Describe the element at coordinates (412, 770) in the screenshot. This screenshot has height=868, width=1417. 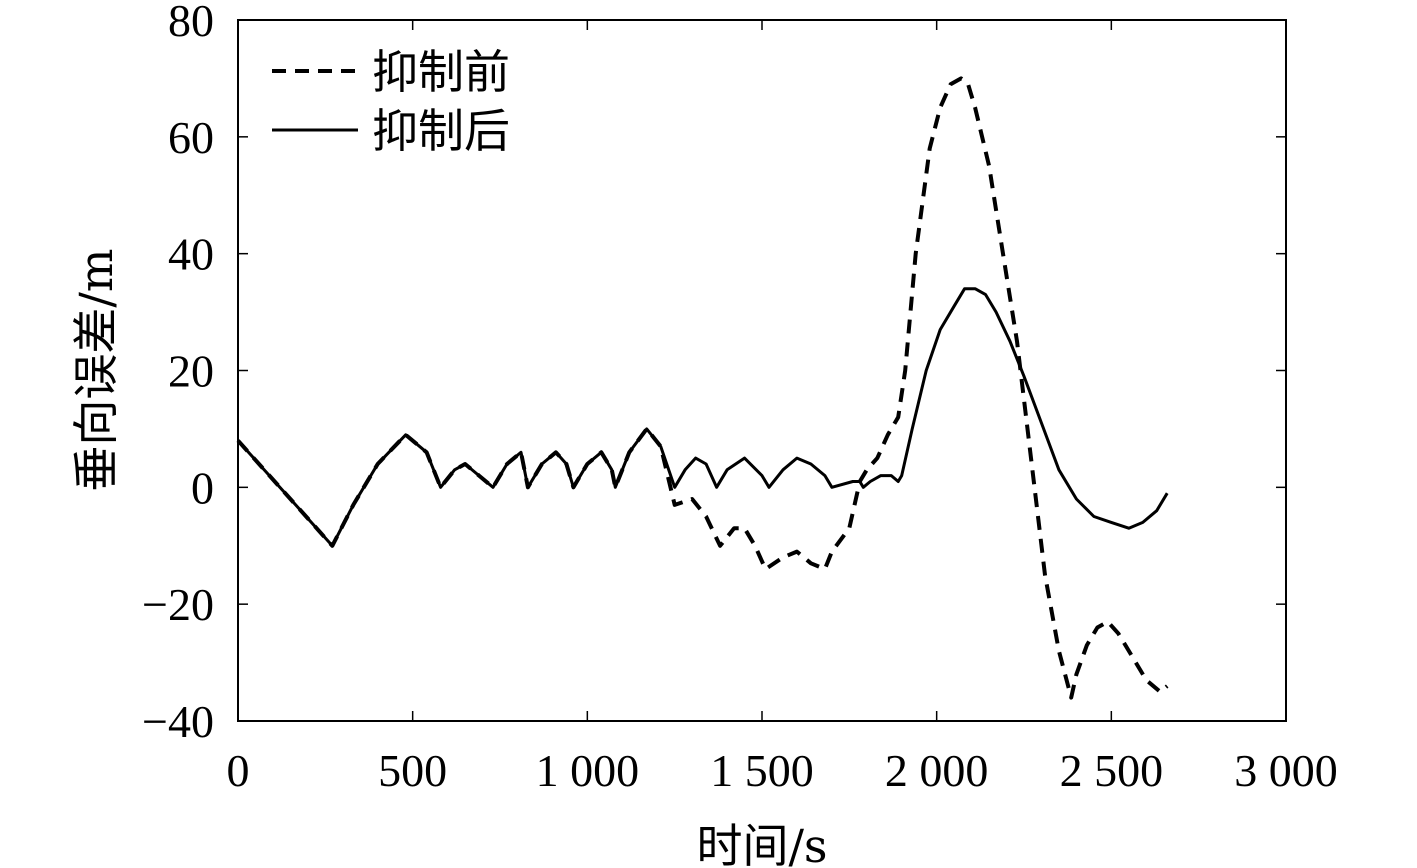
I see `x-tick-label: 500` at that location.